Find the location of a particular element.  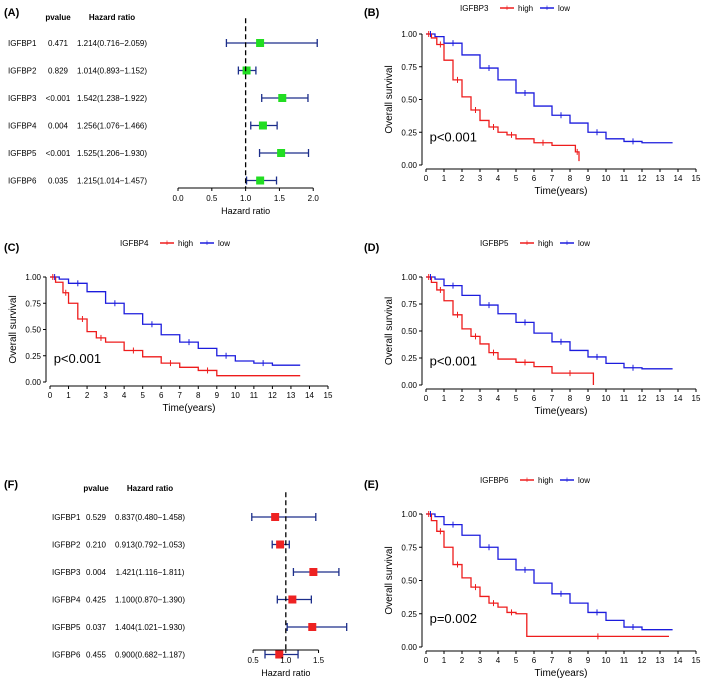

x-tick-label: 3 is located at coordinates (105, 395).